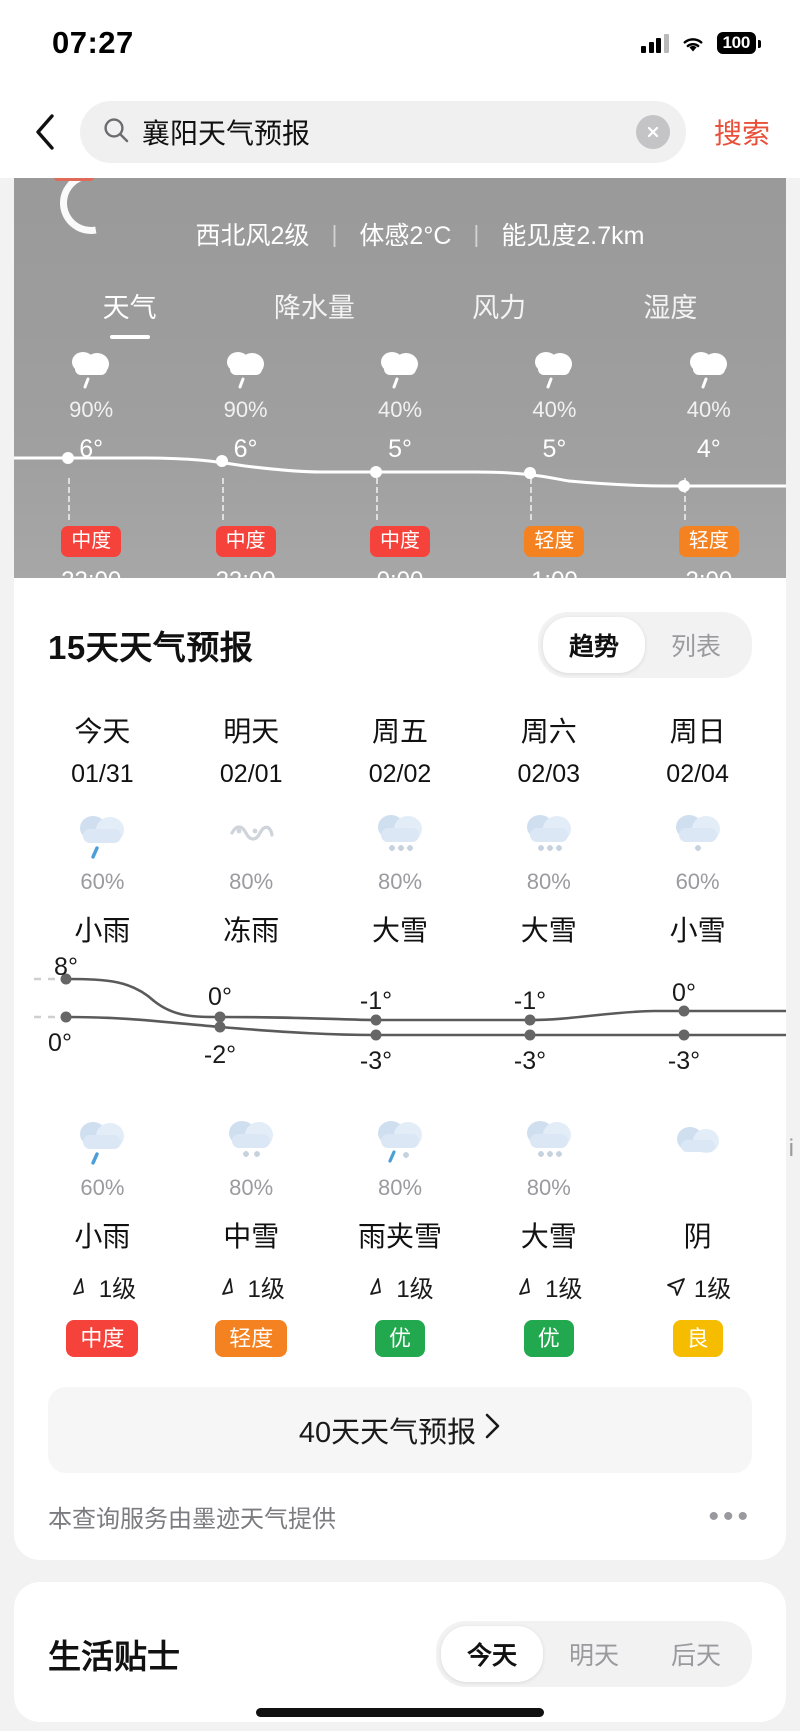 This screenshot has height=1731, width=800. What do you see at coordinates (246, 572) in the screenshot?
I see `hour-label: 23:00` at bounding box center [246, 572].